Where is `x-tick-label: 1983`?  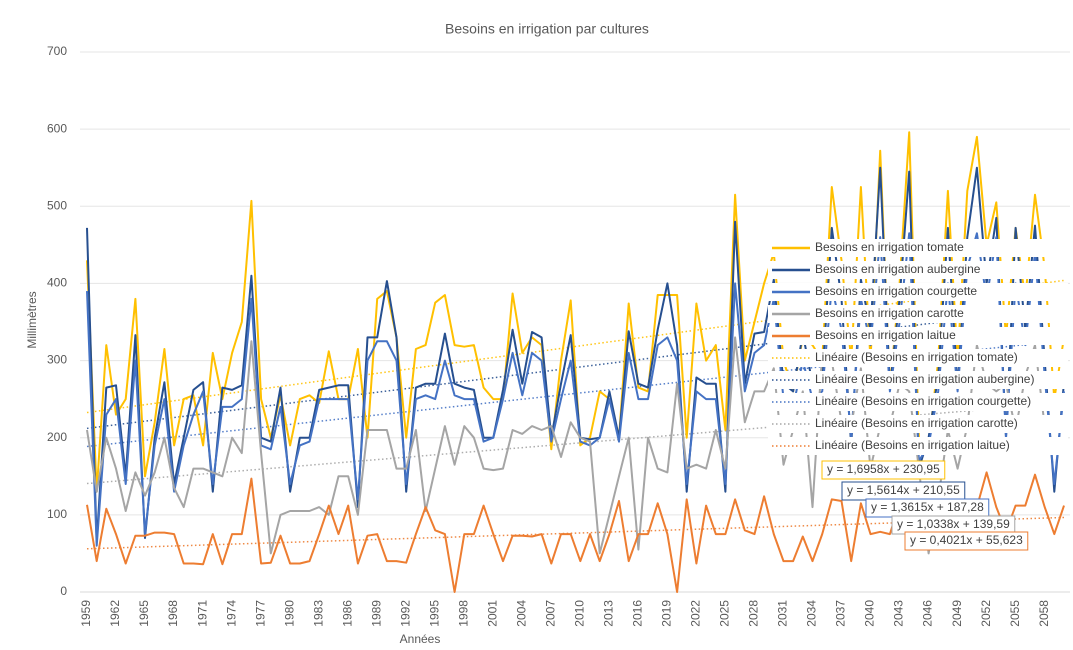 x-tick-label: 1983 is located at coordinates (318, 613).